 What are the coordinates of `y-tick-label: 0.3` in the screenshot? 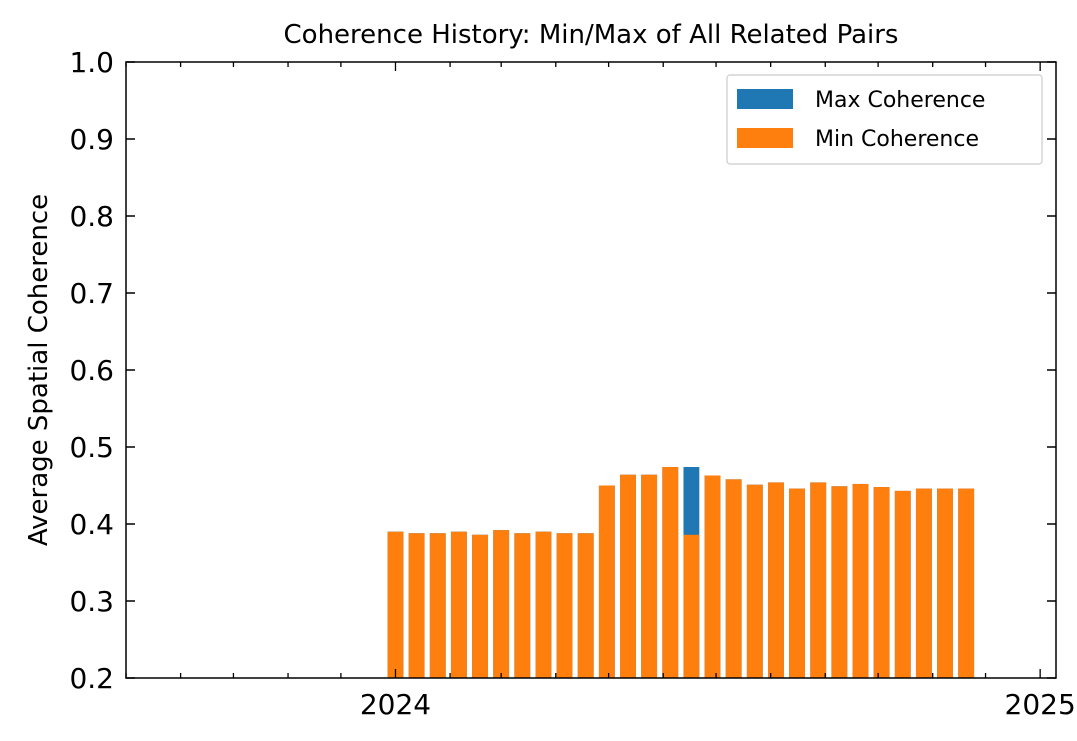 It's located at (91, 601).